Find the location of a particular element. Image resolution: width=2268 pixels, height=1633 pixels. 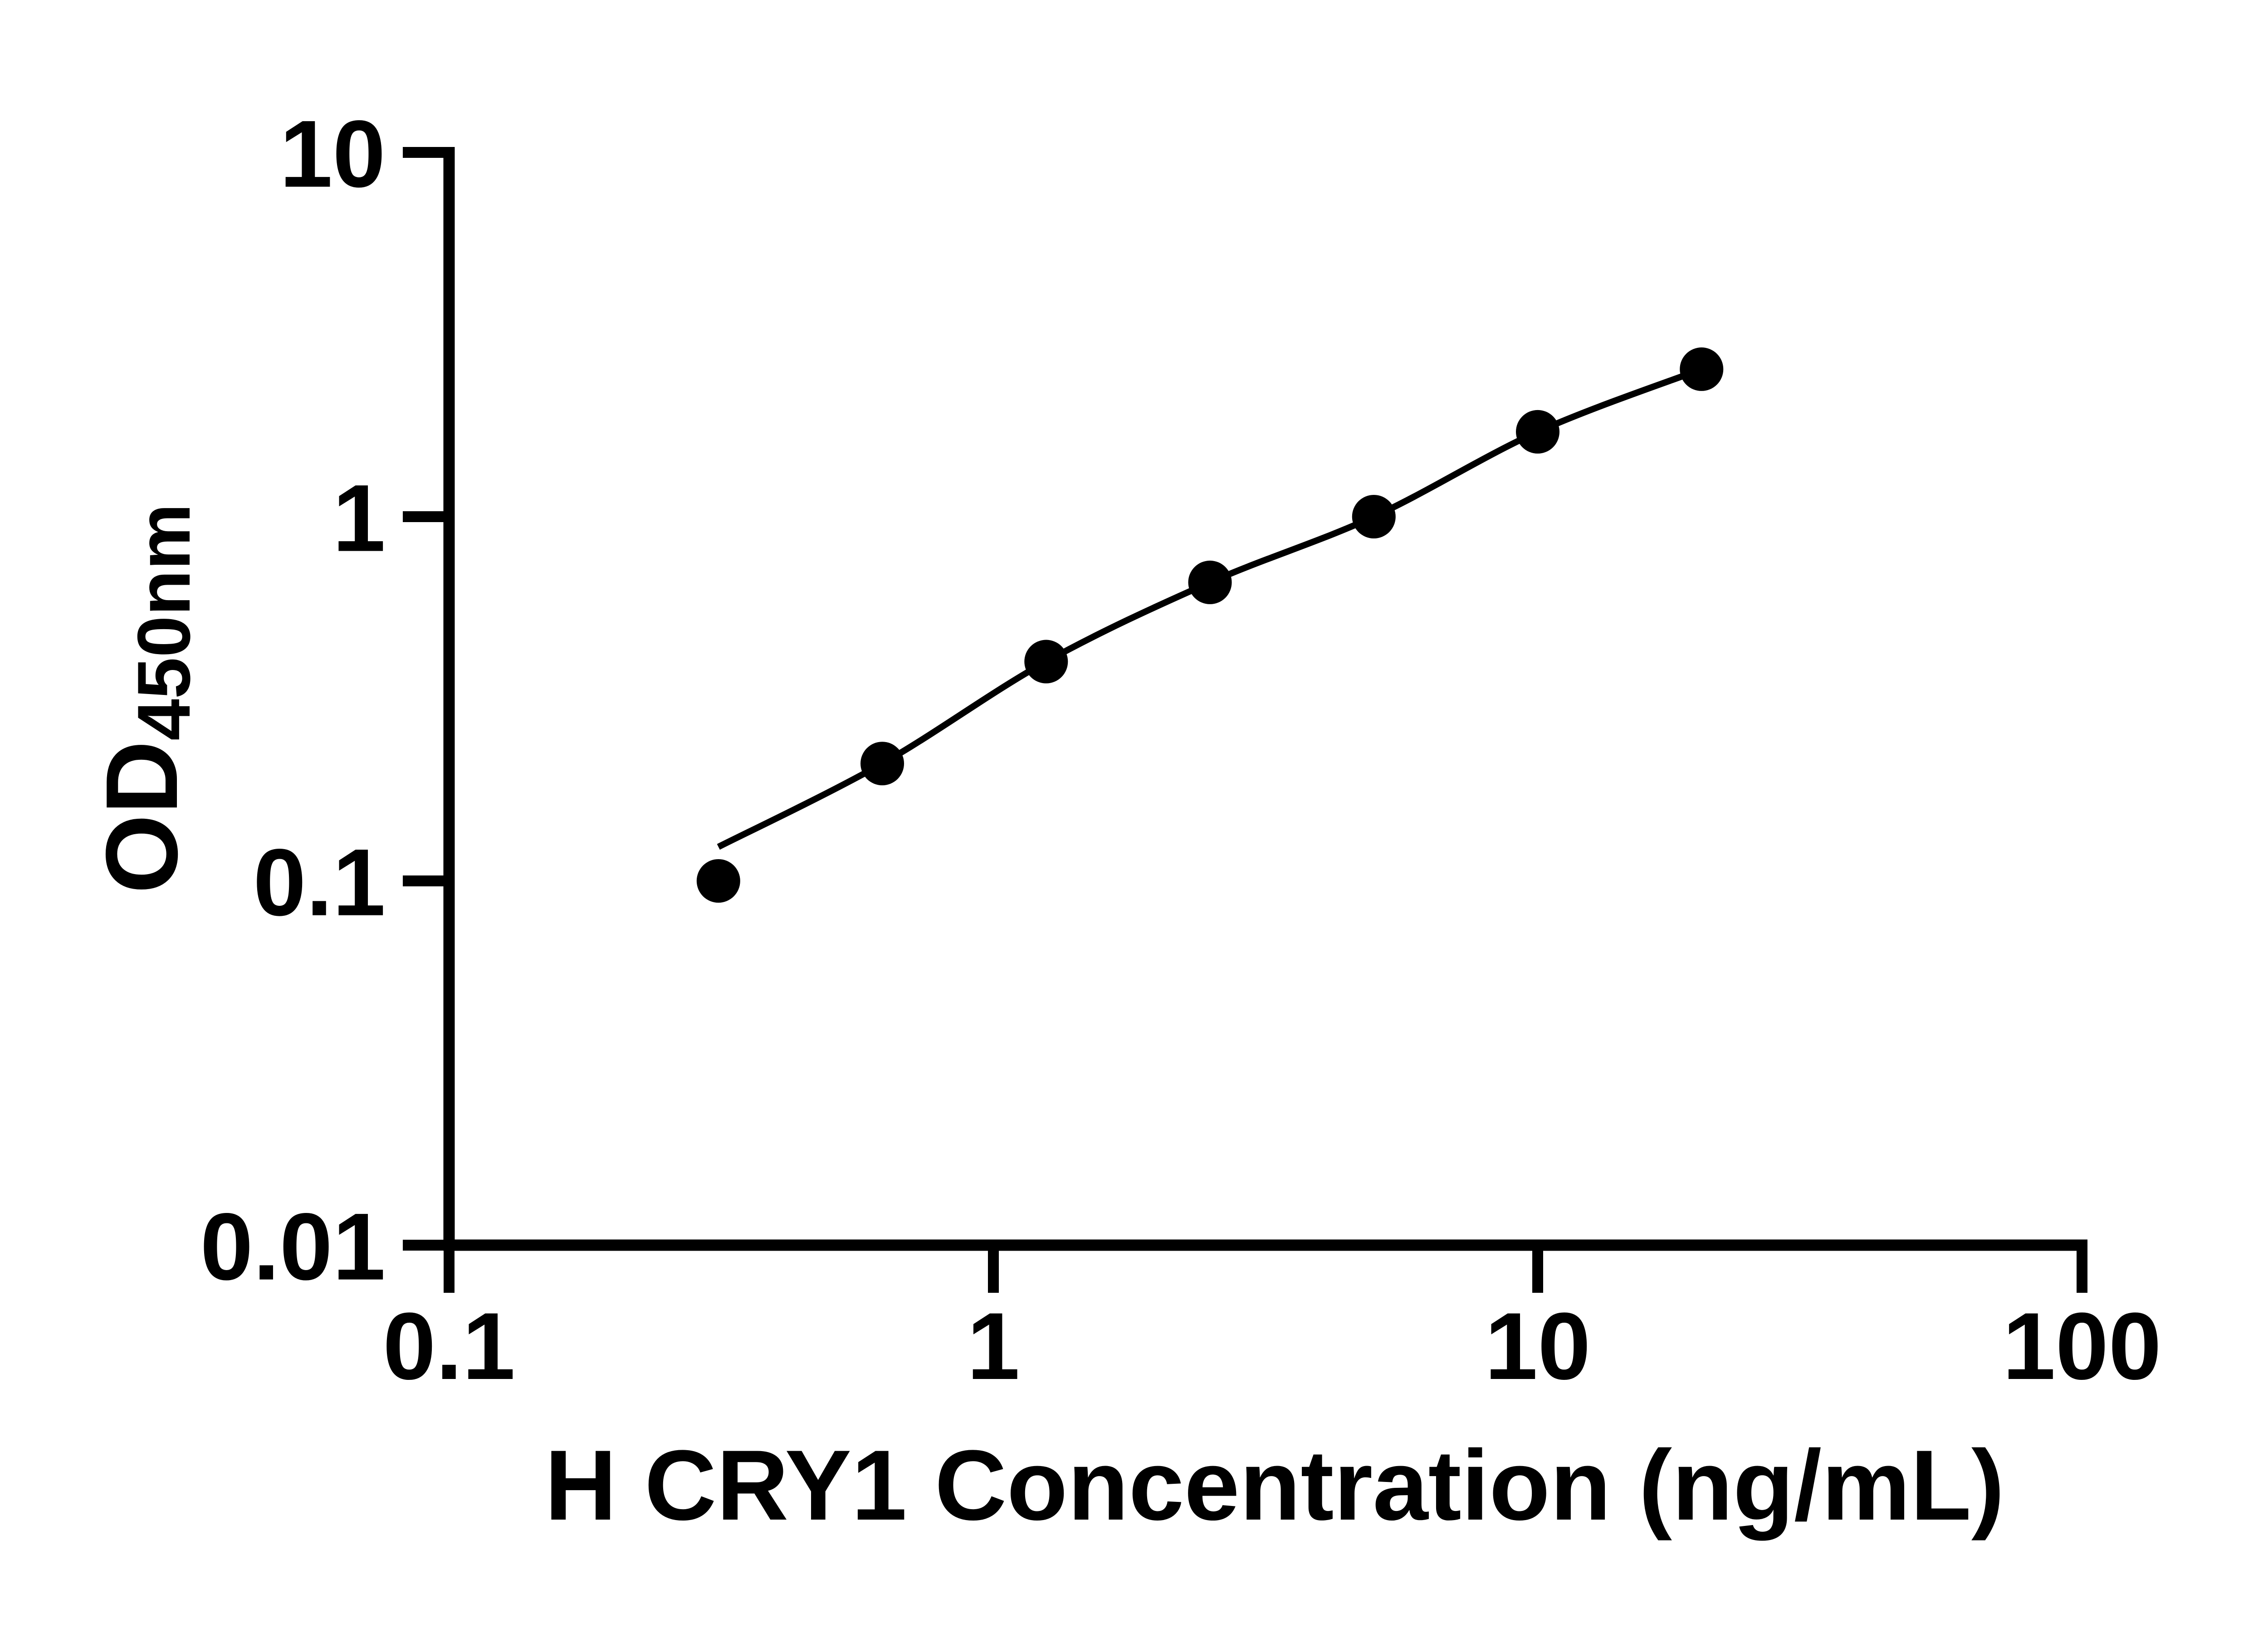

y-tick-label: 0.01 is located at coordinates (293, 1246).